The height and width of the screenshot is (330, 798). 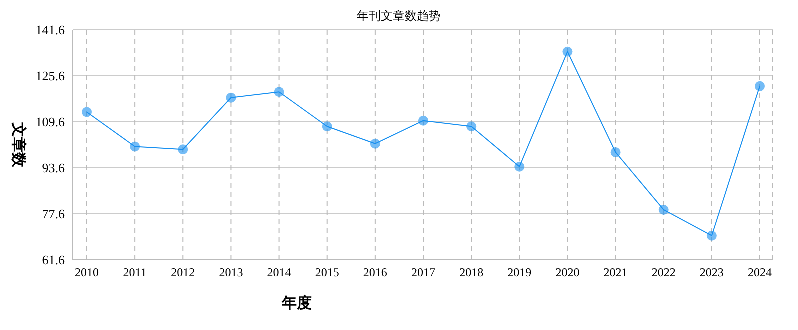 What do you see at coordinates (87, 273) in the screenshot?
I see `x-tick-label: 2010` at bounding box center [87, 273].